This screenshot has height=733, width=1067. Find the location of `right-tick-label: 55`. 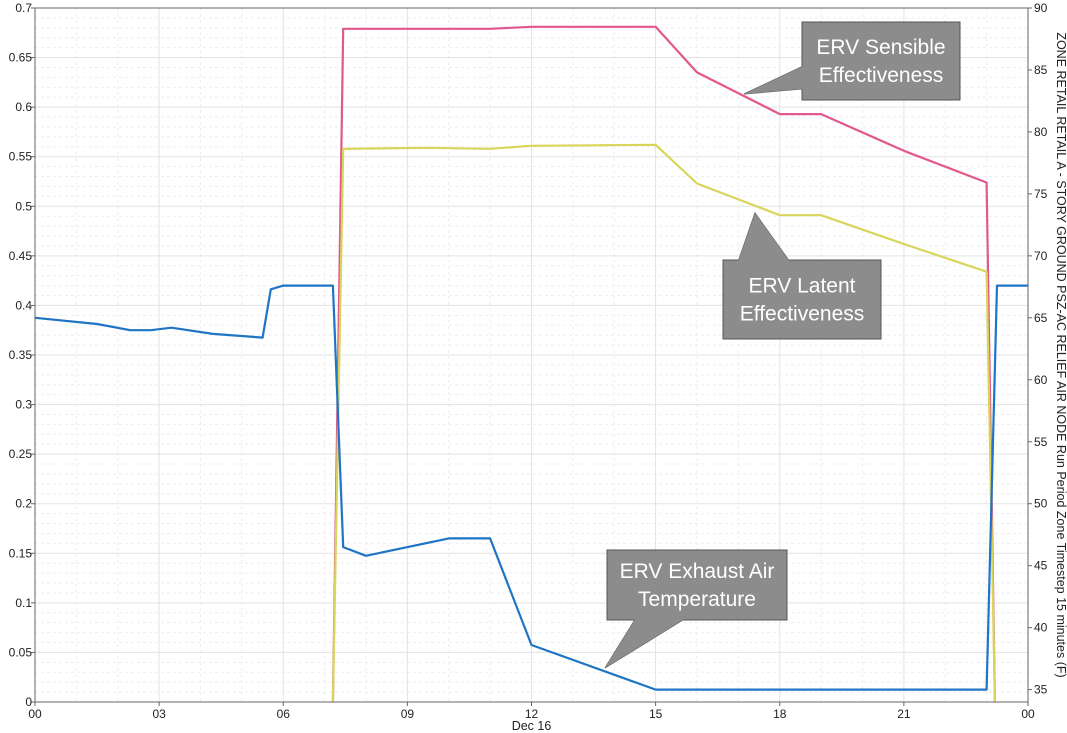

right-tick-label: 55 is located at coordinates (1041, 442).